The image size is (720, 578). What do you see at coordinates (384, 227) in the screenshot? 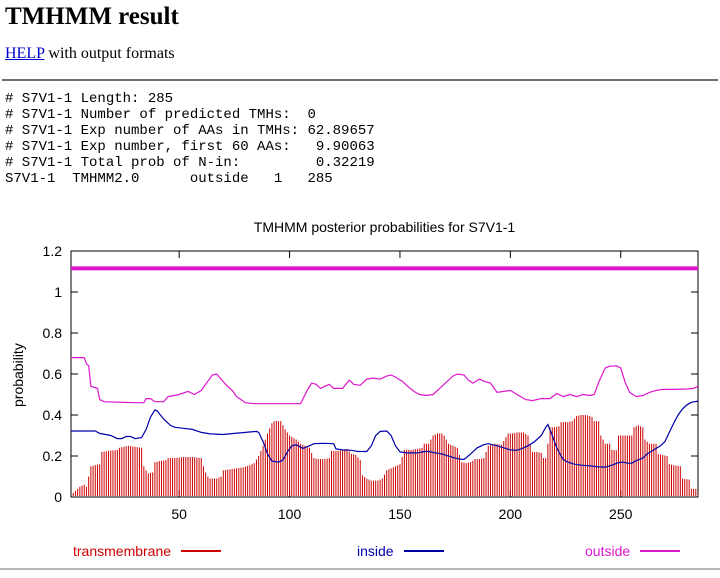
I see `chart-title: TMHMM posterior probabilities for S7V1-1` at bounding box center [384, 227].